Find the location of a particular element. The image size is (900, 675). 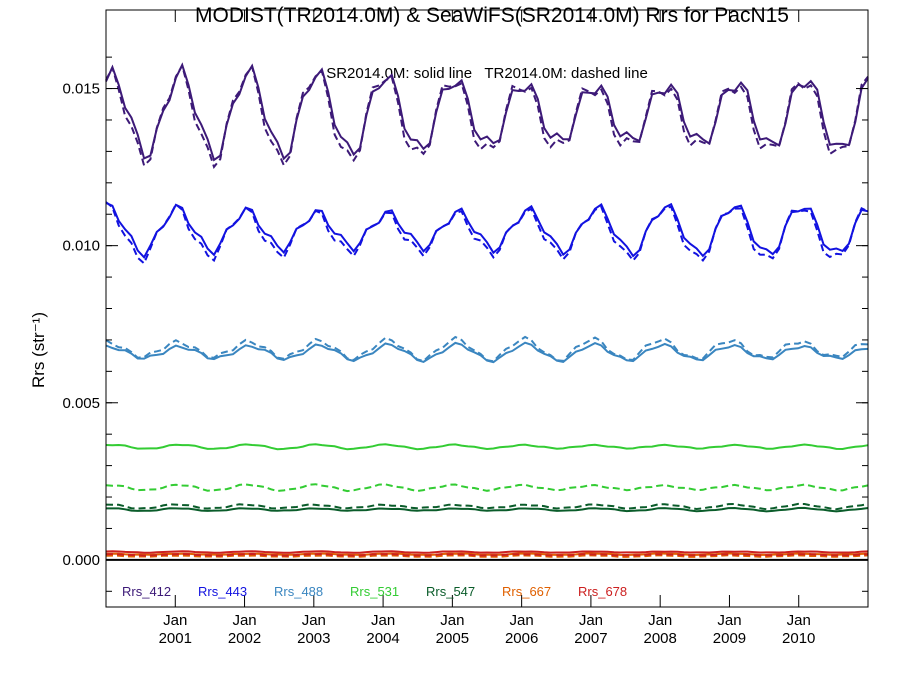

series-rrs-678-solid is located at coordinates (487, 552).